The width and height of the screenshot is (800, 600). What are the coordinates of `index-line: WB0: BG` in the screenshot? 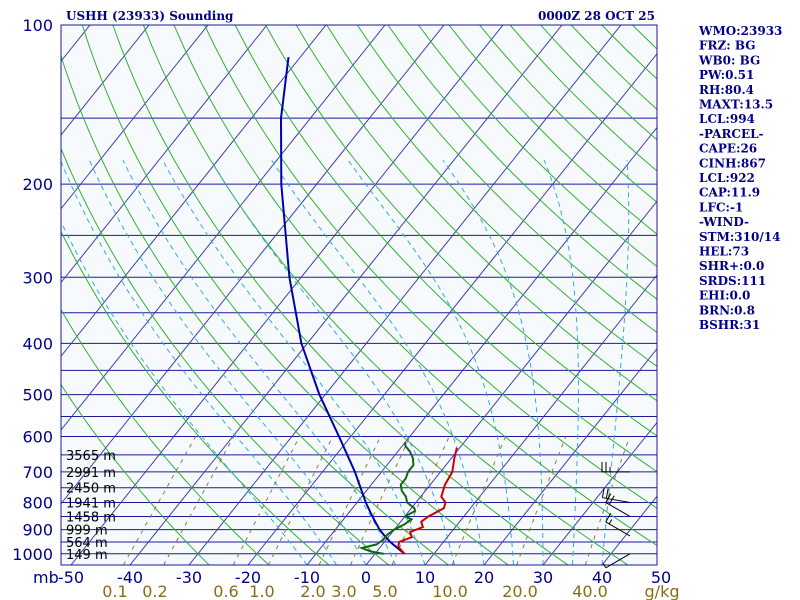 It's located at (729, 60).